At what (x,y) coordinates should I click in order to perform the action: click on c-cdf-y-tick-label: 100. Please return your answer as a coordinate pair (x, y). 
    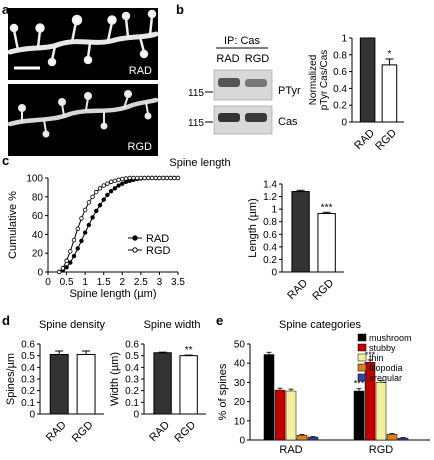
    Looking at the image, I should click on (34, 179).